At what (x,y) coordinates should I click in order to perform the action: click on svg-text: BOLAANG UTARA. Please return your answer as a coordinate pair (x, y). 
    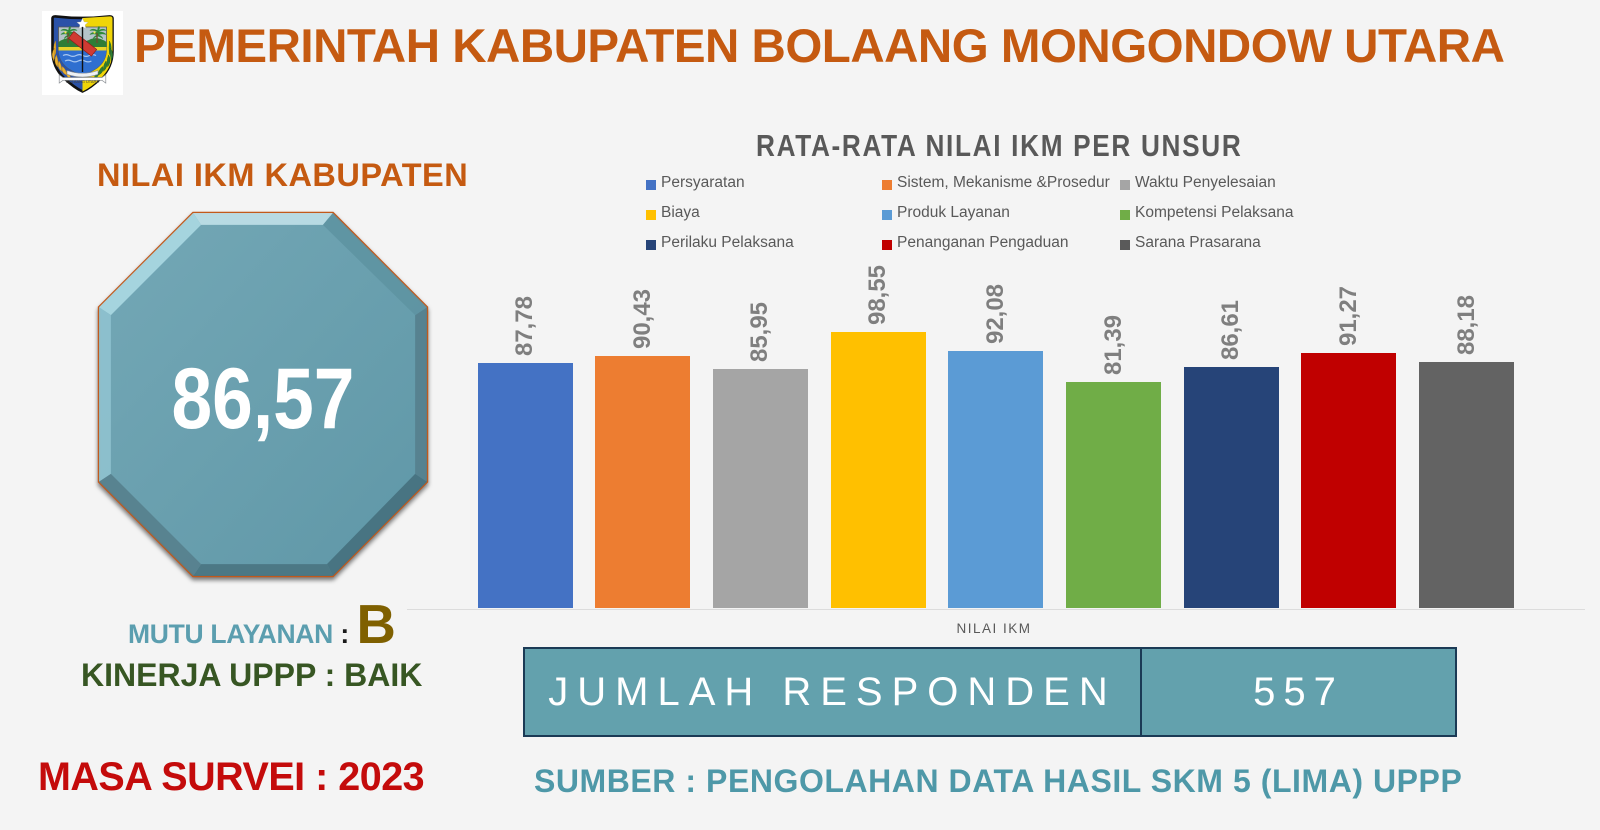
    Looking at the image, I should click on (82, 81).